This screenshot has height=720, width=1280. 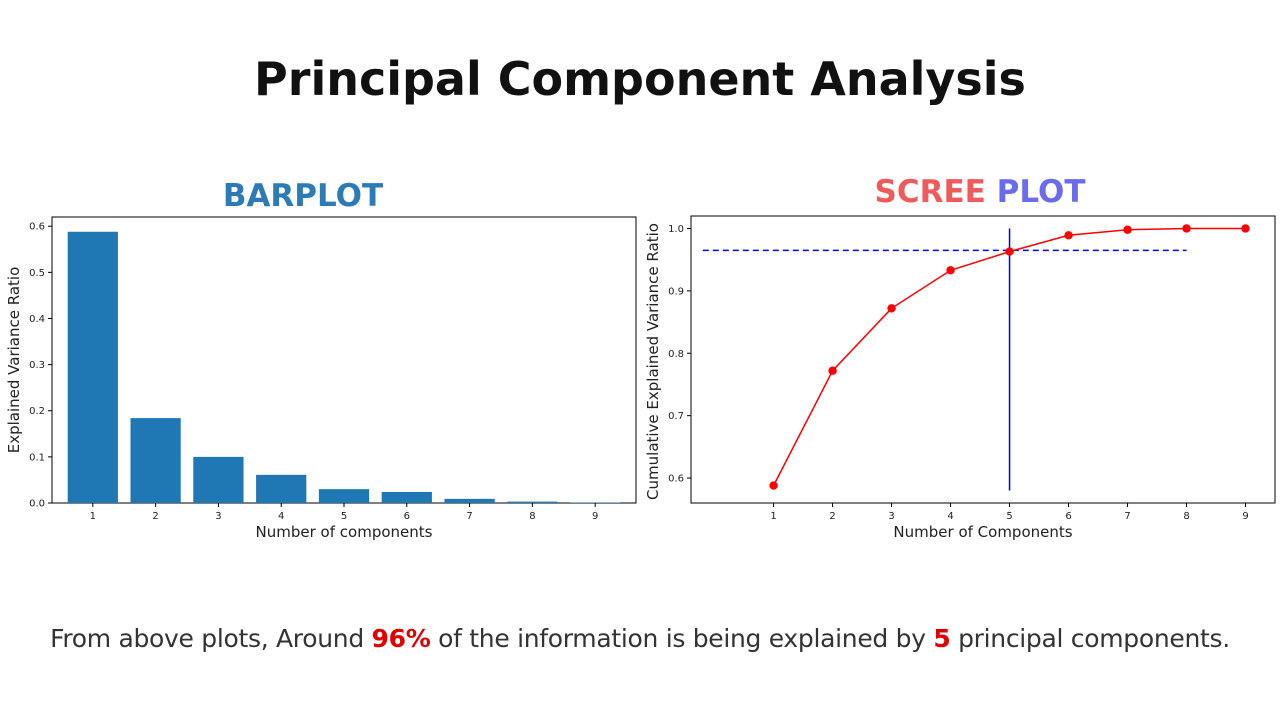 I want to click on scree-x-tick-label: 6, so click(x=1068, y=516).